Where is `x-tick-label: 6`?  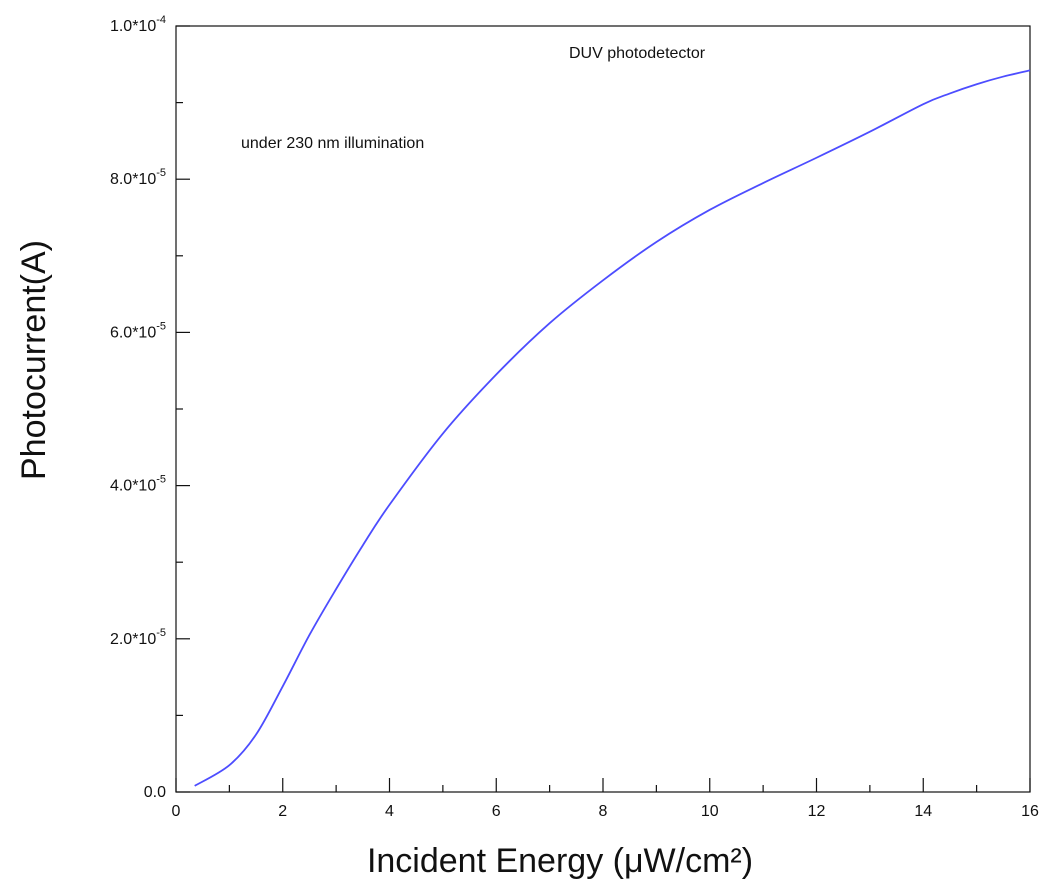
x-tick-label: 6 is located at coordinates (496, 811).